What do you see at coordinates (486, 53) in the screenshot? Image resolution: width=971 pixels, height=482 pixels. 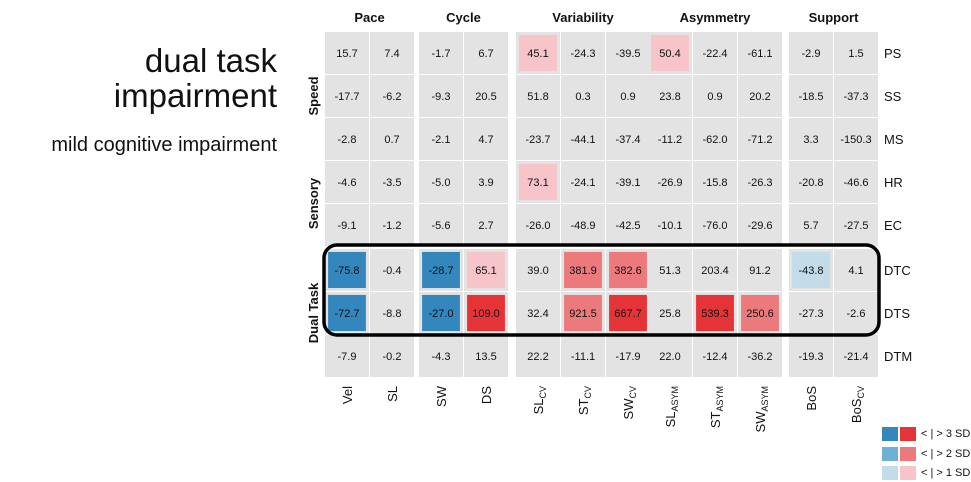 I see `heatmap-cell: 6.7` at bounding box center [486, 53].